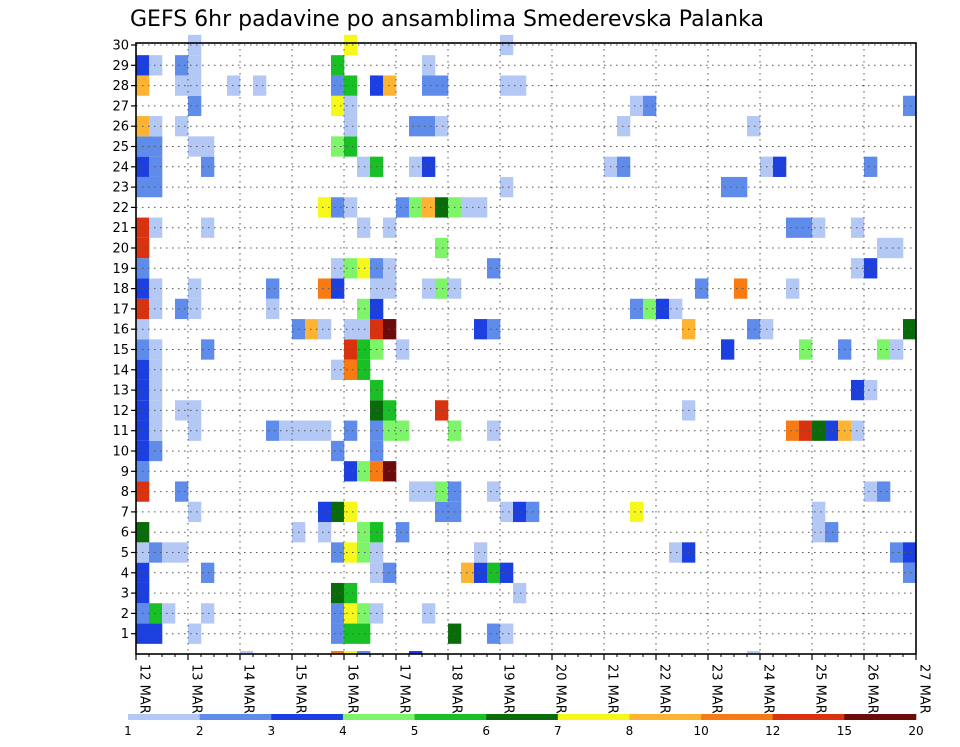  What do you see at coordinates (196, 689) in the screenshot?
I see `x-tick-label: 13 MAR` at bounding box center [196, 689].